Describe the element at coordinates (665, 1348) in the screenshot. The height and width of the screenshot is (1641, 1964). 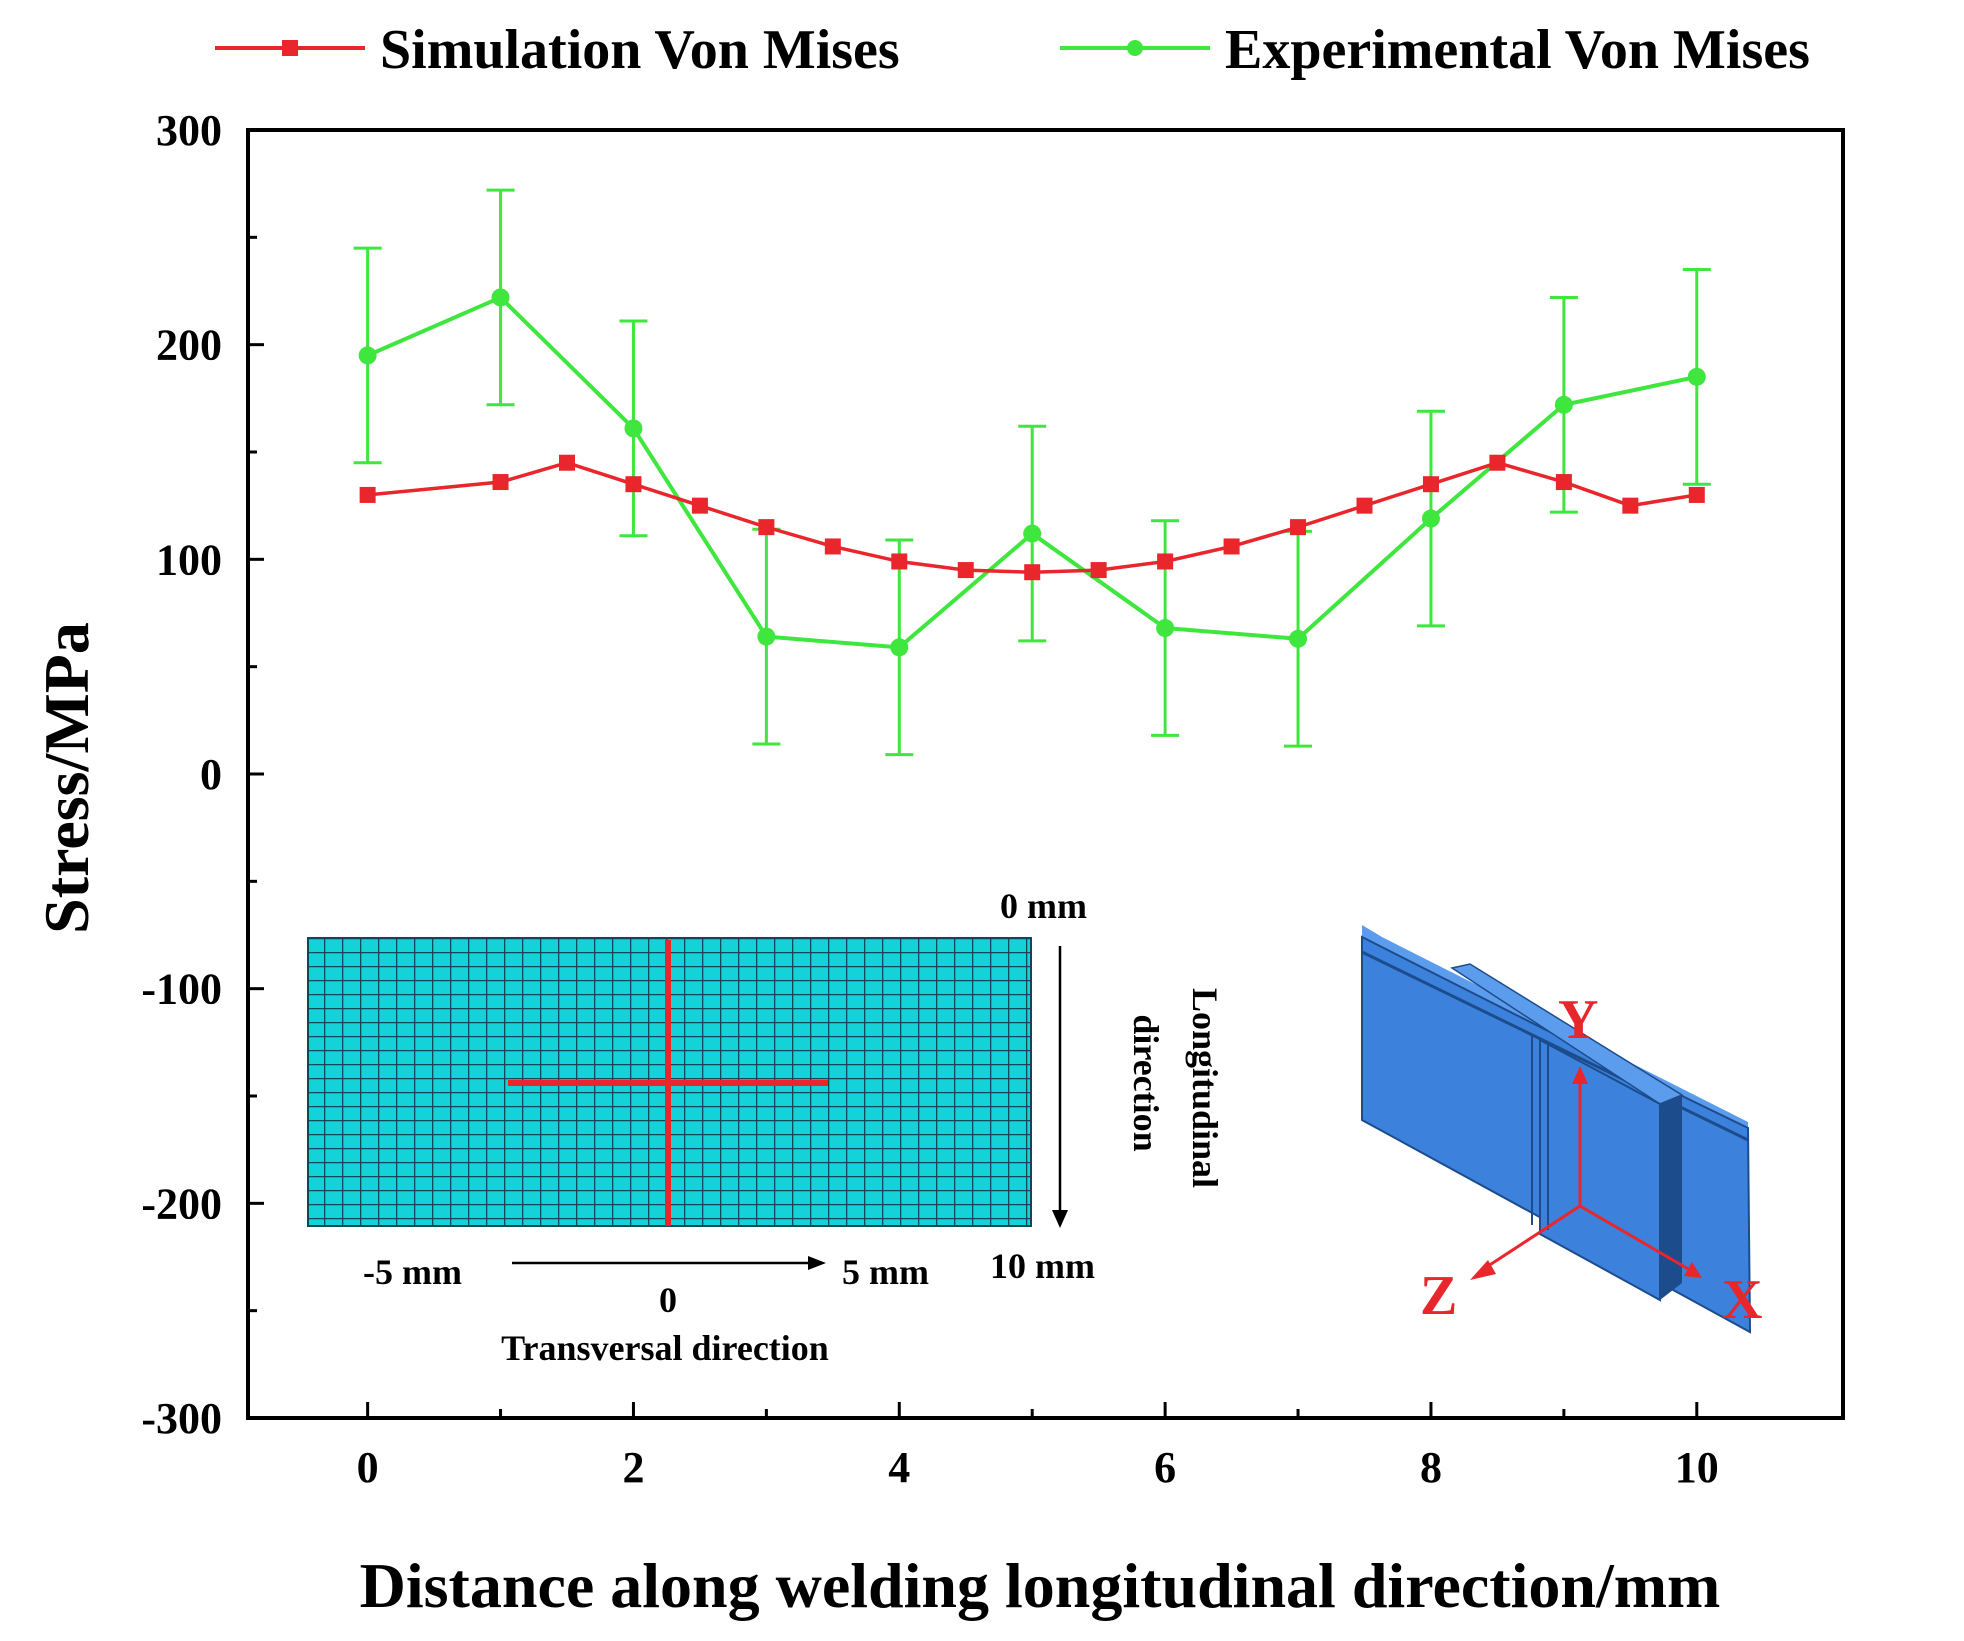
I see `transversal-label: Transversal direction` at that location.